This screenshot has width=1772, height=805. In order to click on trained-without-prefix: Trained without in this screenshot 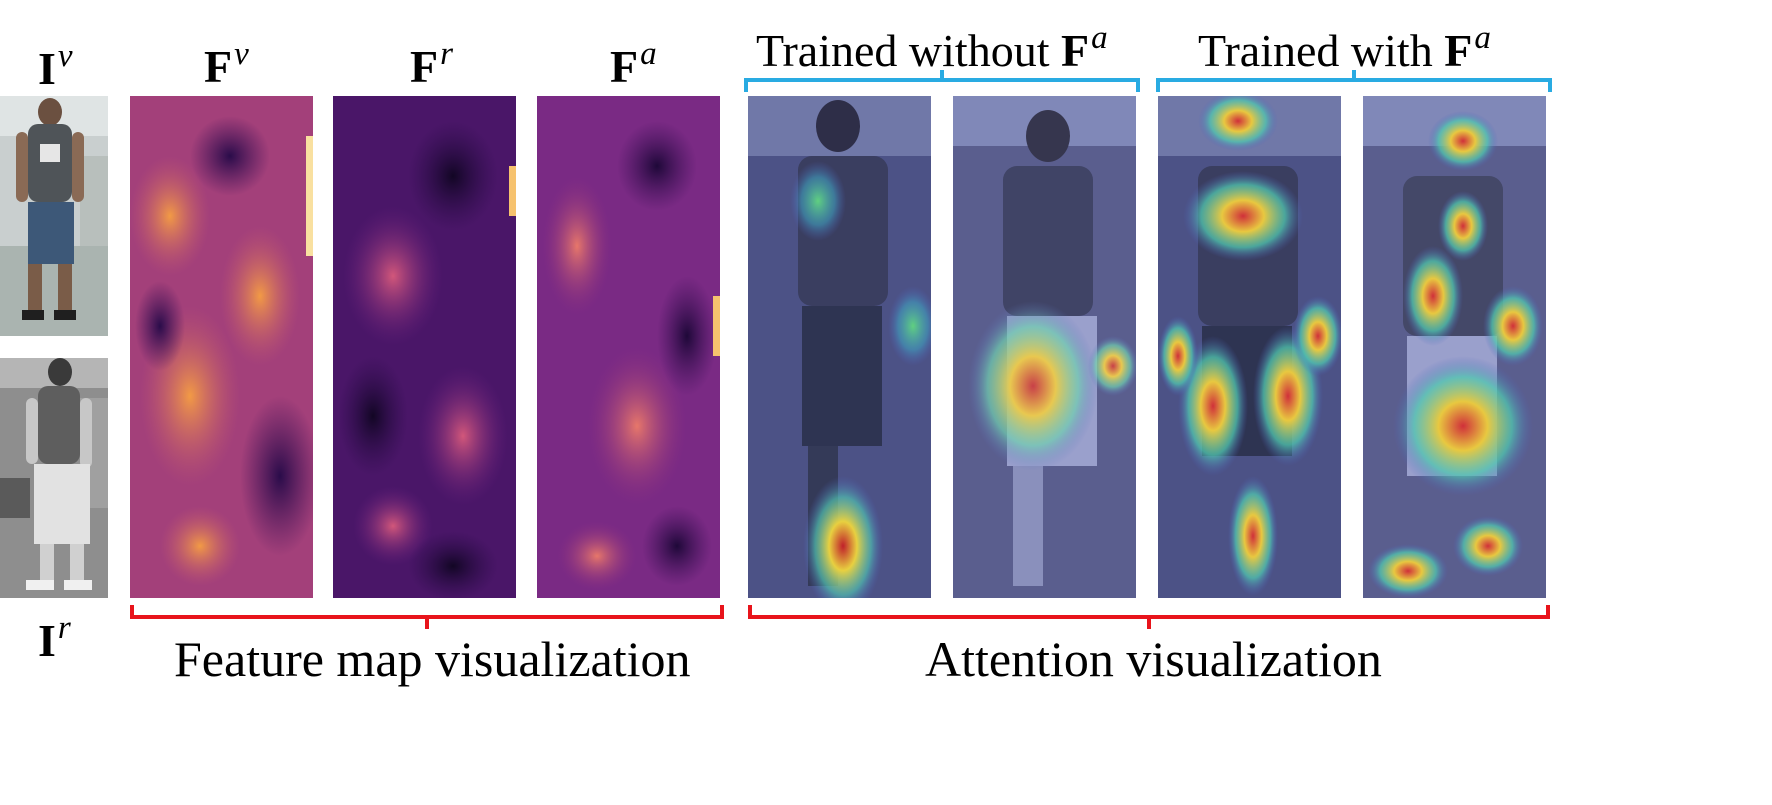, I will do `click(908, 50)`.